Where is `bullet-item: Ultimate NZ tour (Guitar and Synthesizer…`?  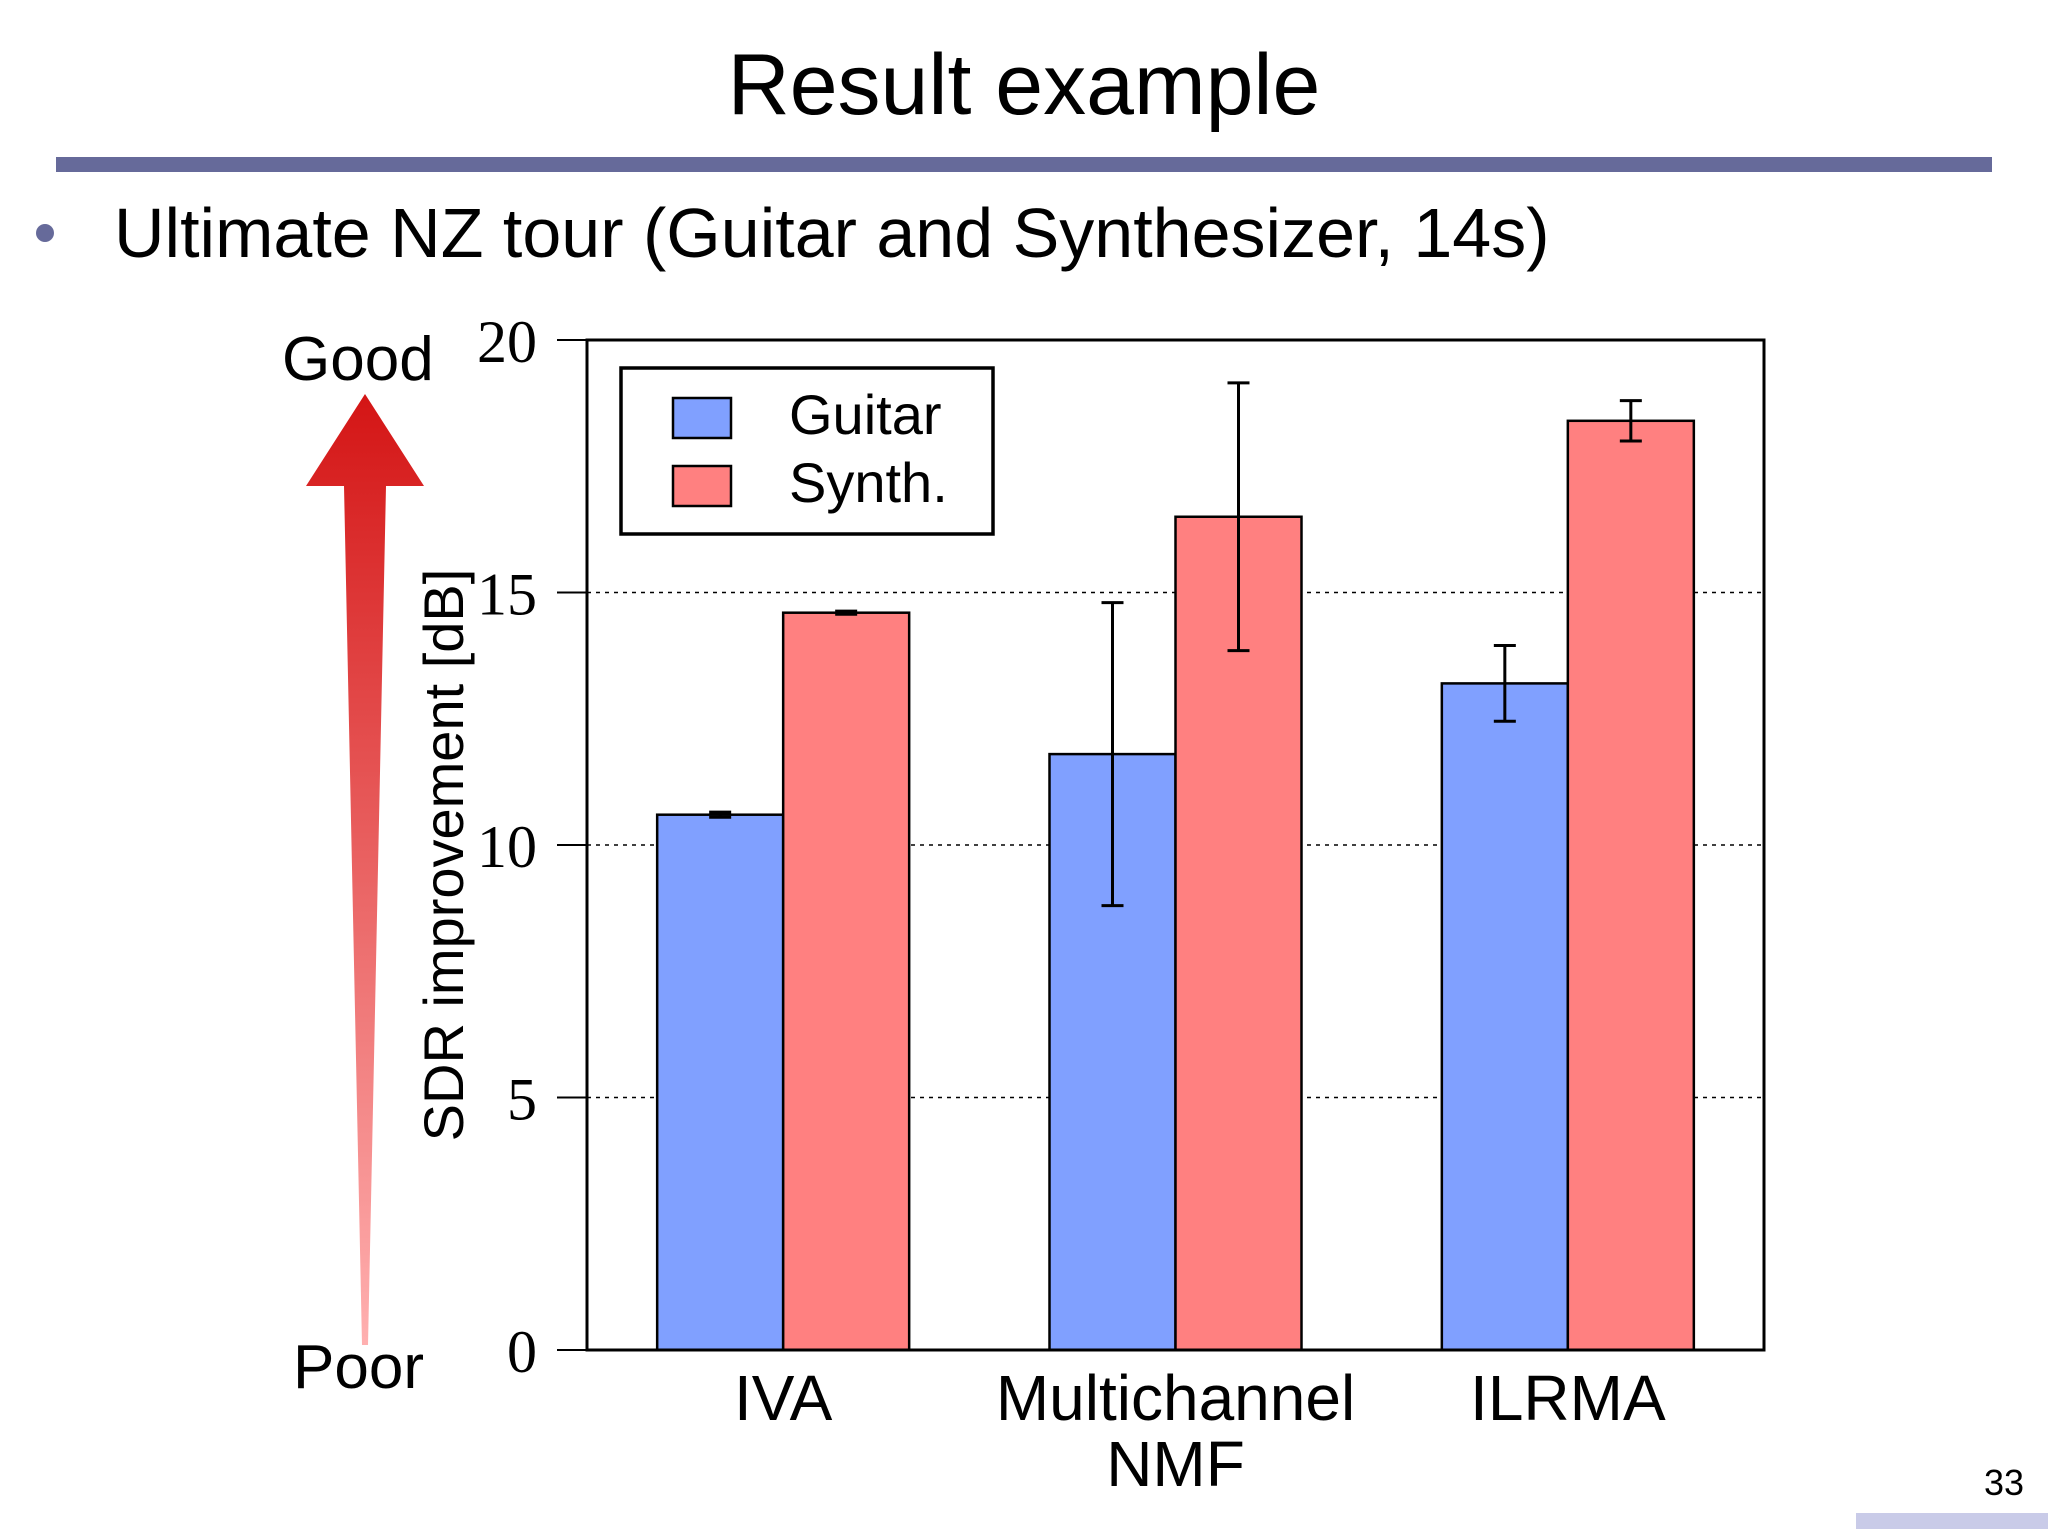
bullet-item: Ultimate NZ tour (Guitar and Synthesizer… is located at coordinates (793, 233).